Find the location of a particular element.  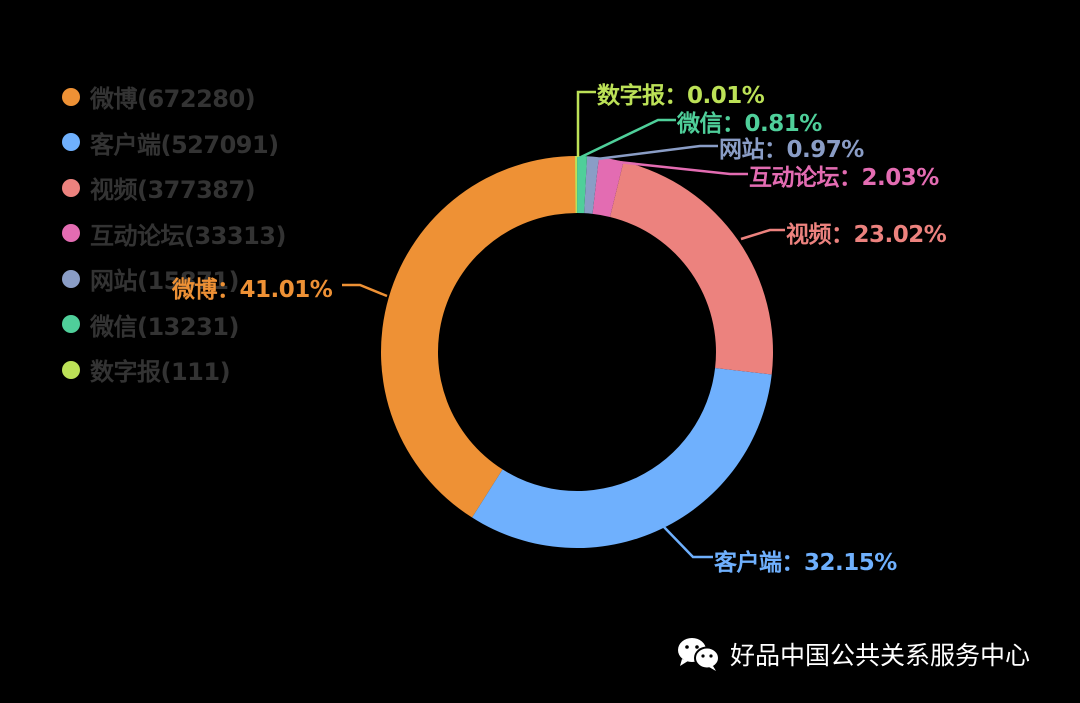

leader-line-client is located at coordinates (687, 542).